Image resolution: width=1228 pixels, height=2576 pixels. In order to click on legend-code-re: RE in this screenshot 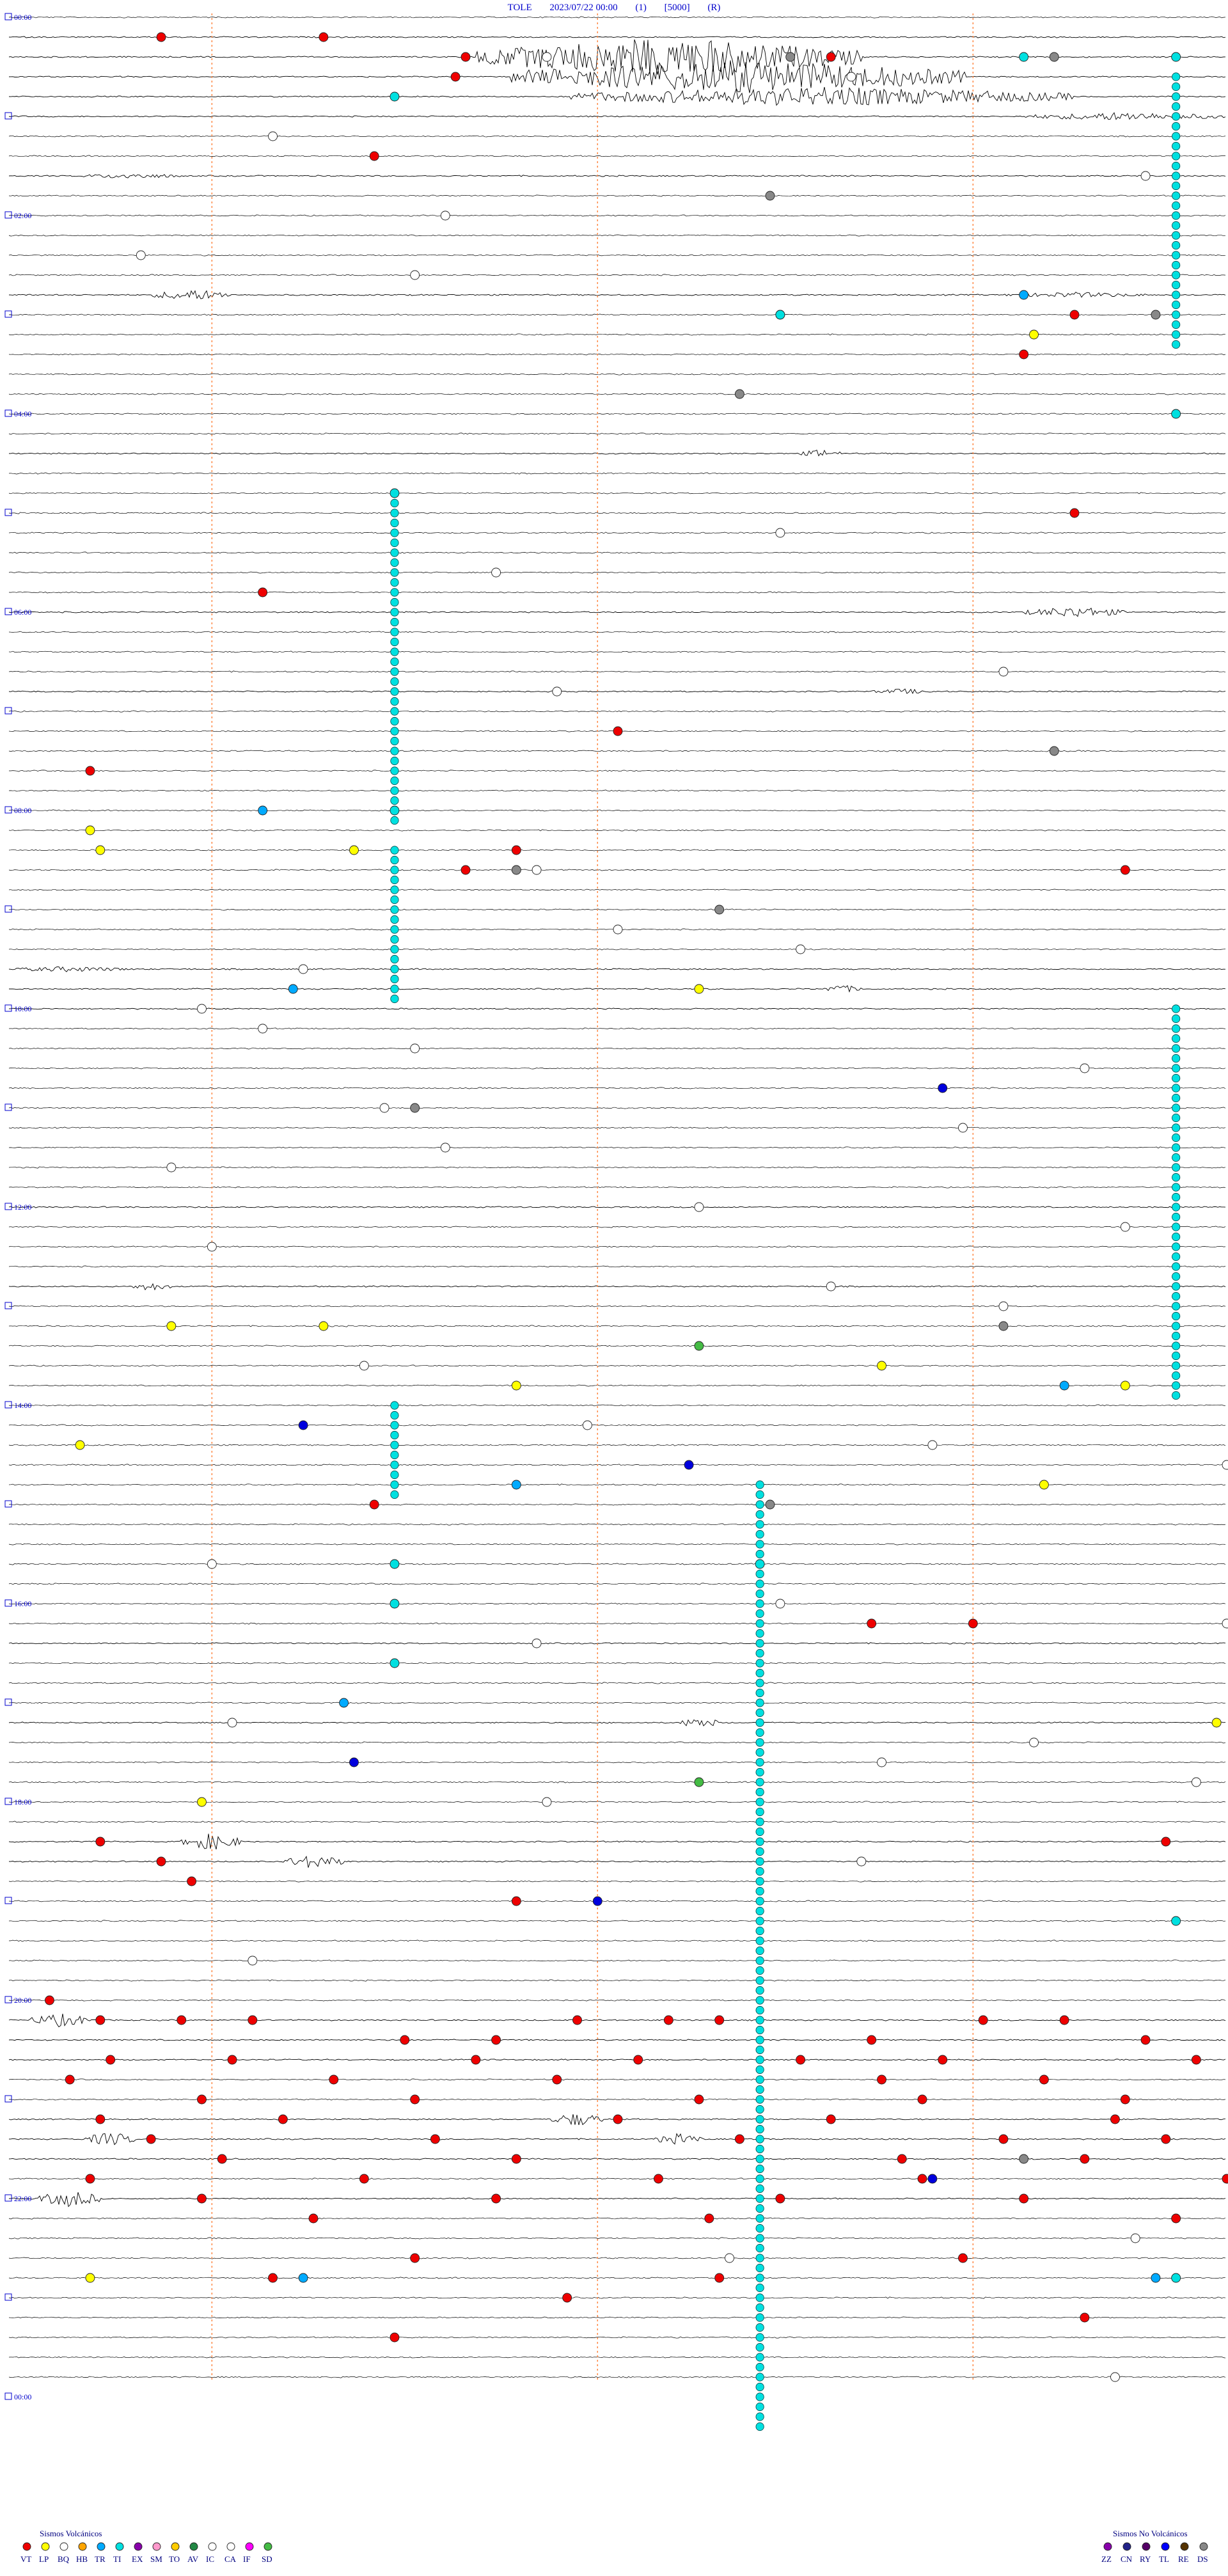, I will do `click(1183, 2559)`.